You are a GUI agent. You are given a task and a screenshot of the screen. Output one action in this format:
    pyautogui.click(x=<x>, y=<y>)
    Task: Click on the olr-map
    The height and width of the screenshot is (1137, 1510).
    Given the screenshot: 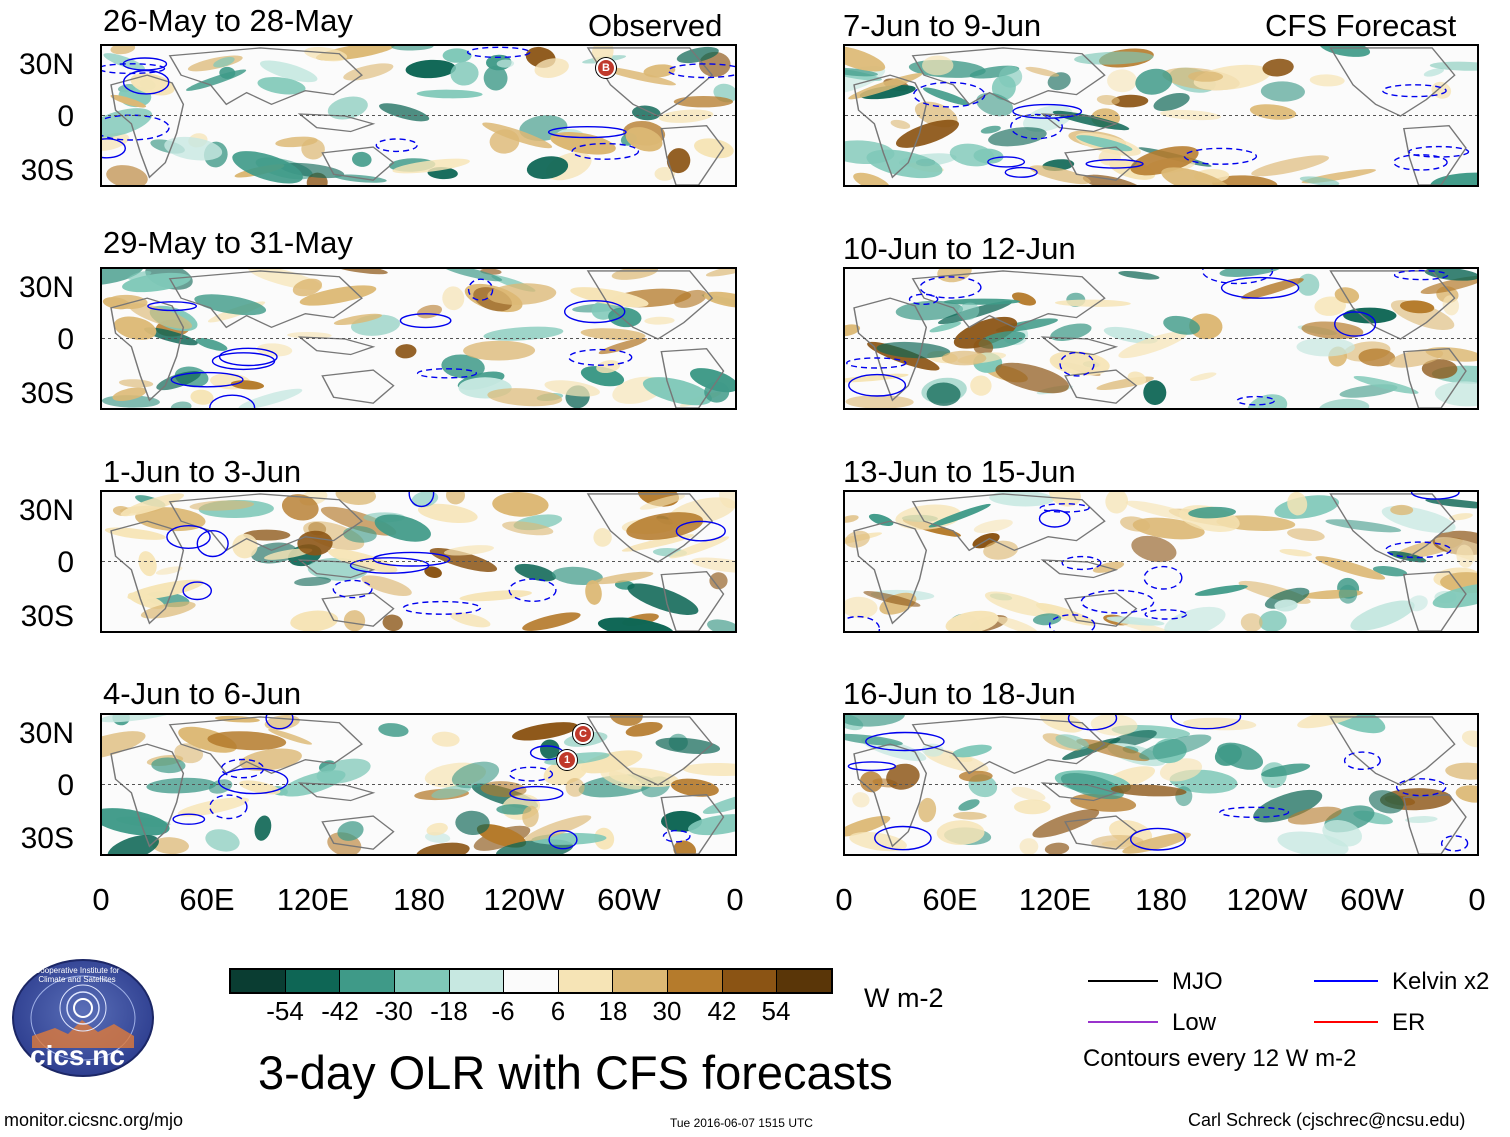 What is the action you would take?
    pyautogui.click(x=418, y=784)
    